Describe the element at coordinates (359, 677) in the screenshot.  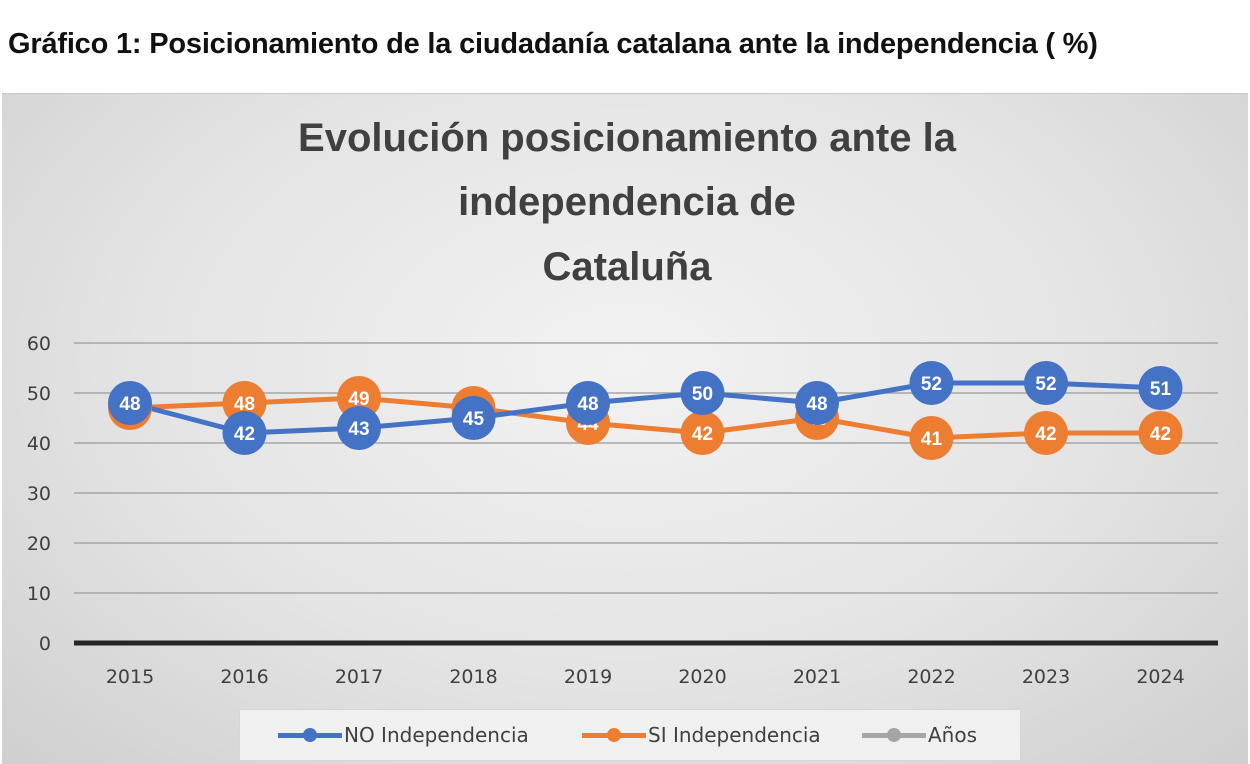
I see `x-tick-label: 2017` at that location.